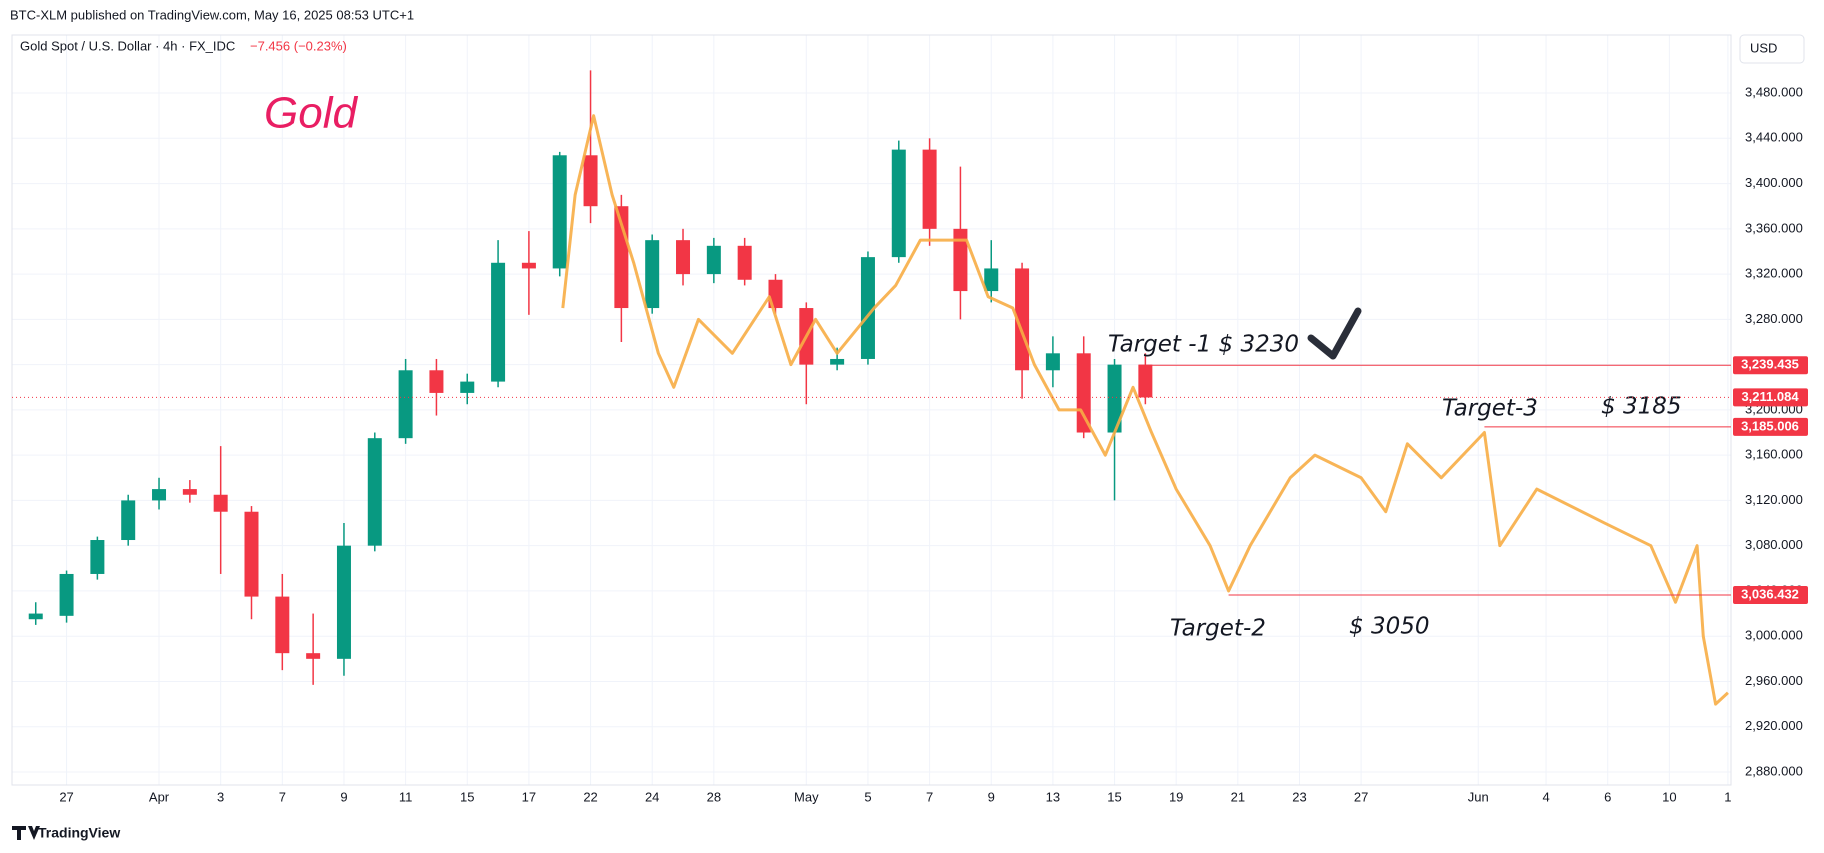  Describe the element at coordinates (529, 796) in the screenshot. I see `x-tick-label: 17` at that location.